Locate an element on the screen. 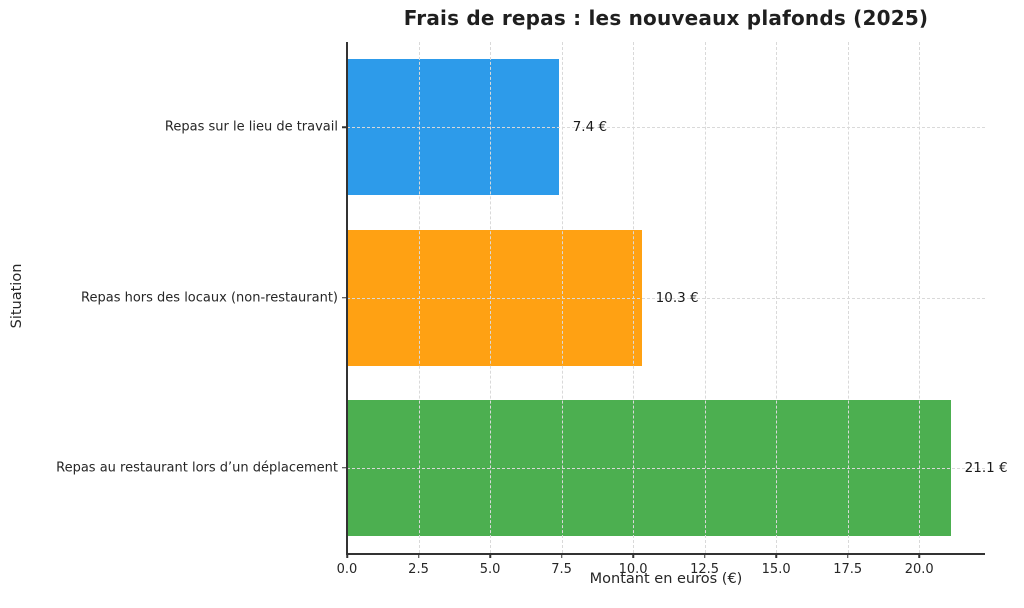 Image resolution: width=1024 pixels, height=608 pixels. x-tick-label: 15.0 is located at coordinates (776, 569).